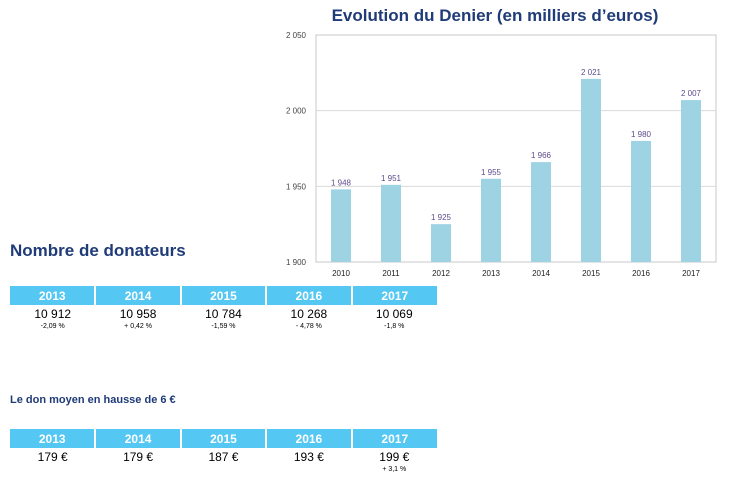 This screenshot has height=479, width=748. Describe the element at coordinates (394, 457) in the screenshot. I see `value-cell: 199 €` at that location.